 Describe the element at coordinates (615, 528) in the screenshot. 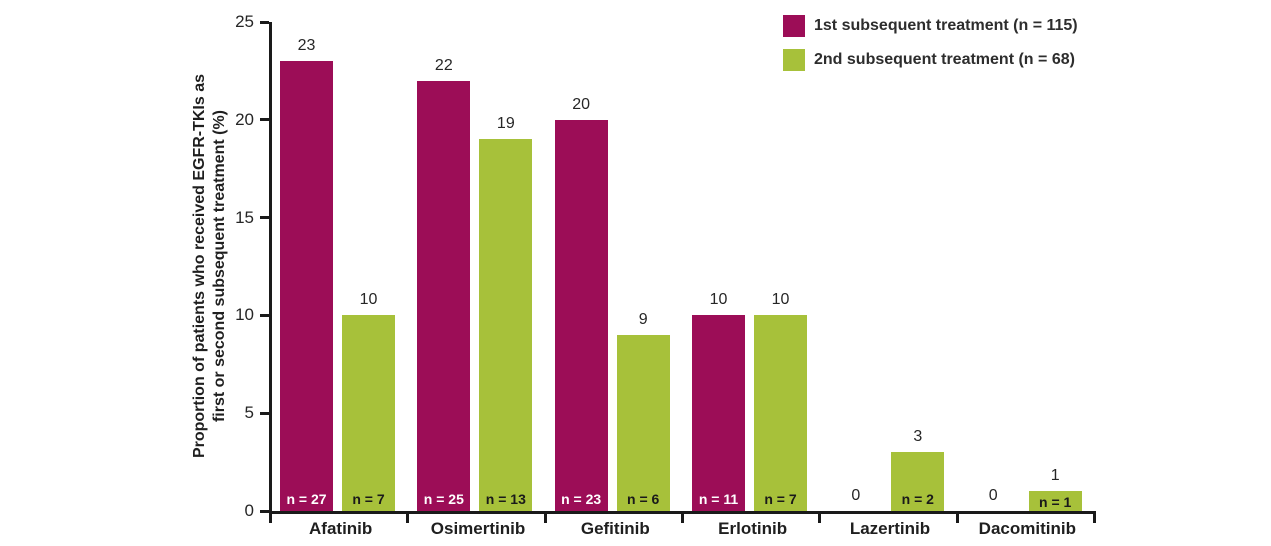

I see `x-axis-category-label: Gefitinib` at that location.